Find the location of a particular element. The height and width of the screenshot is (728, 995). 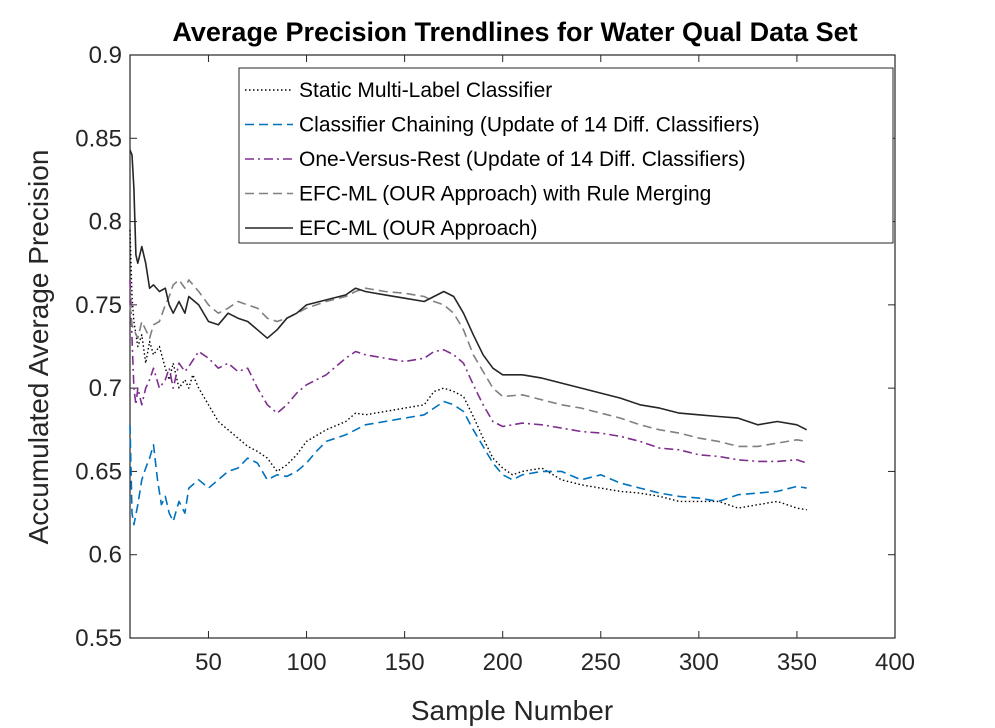

y-tick-label: 0.7 is located at coordinates (105, 388).